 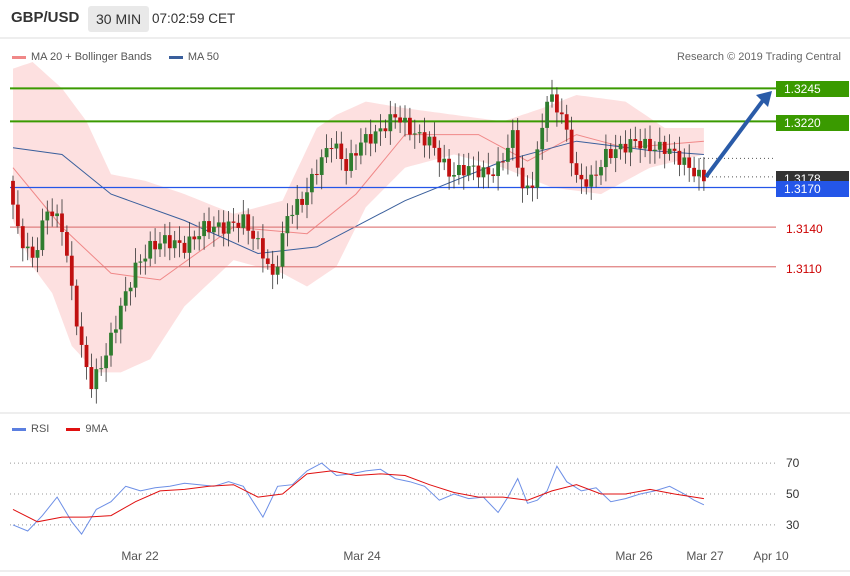 I want to click on level-label-pivot: 1.3170, so click(x=812, y=189).